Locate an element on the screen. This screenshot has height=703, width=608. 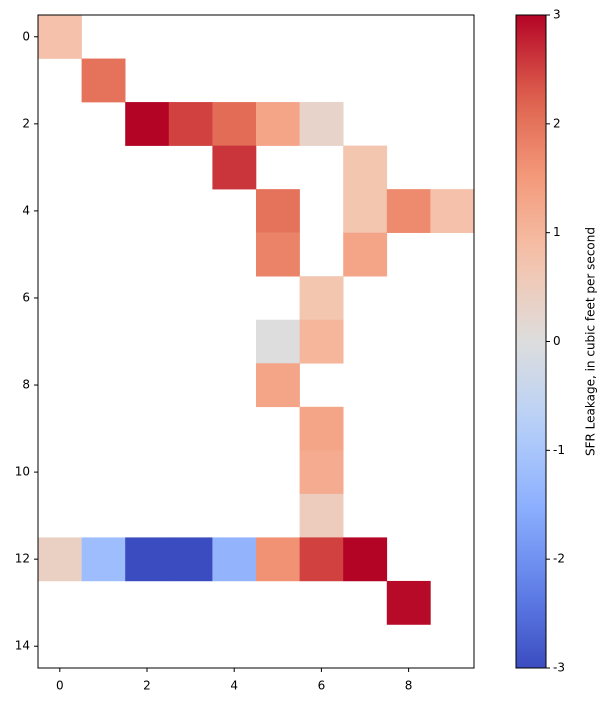
colorbar-tick-label: 1 is located at coordinates (557, 232).